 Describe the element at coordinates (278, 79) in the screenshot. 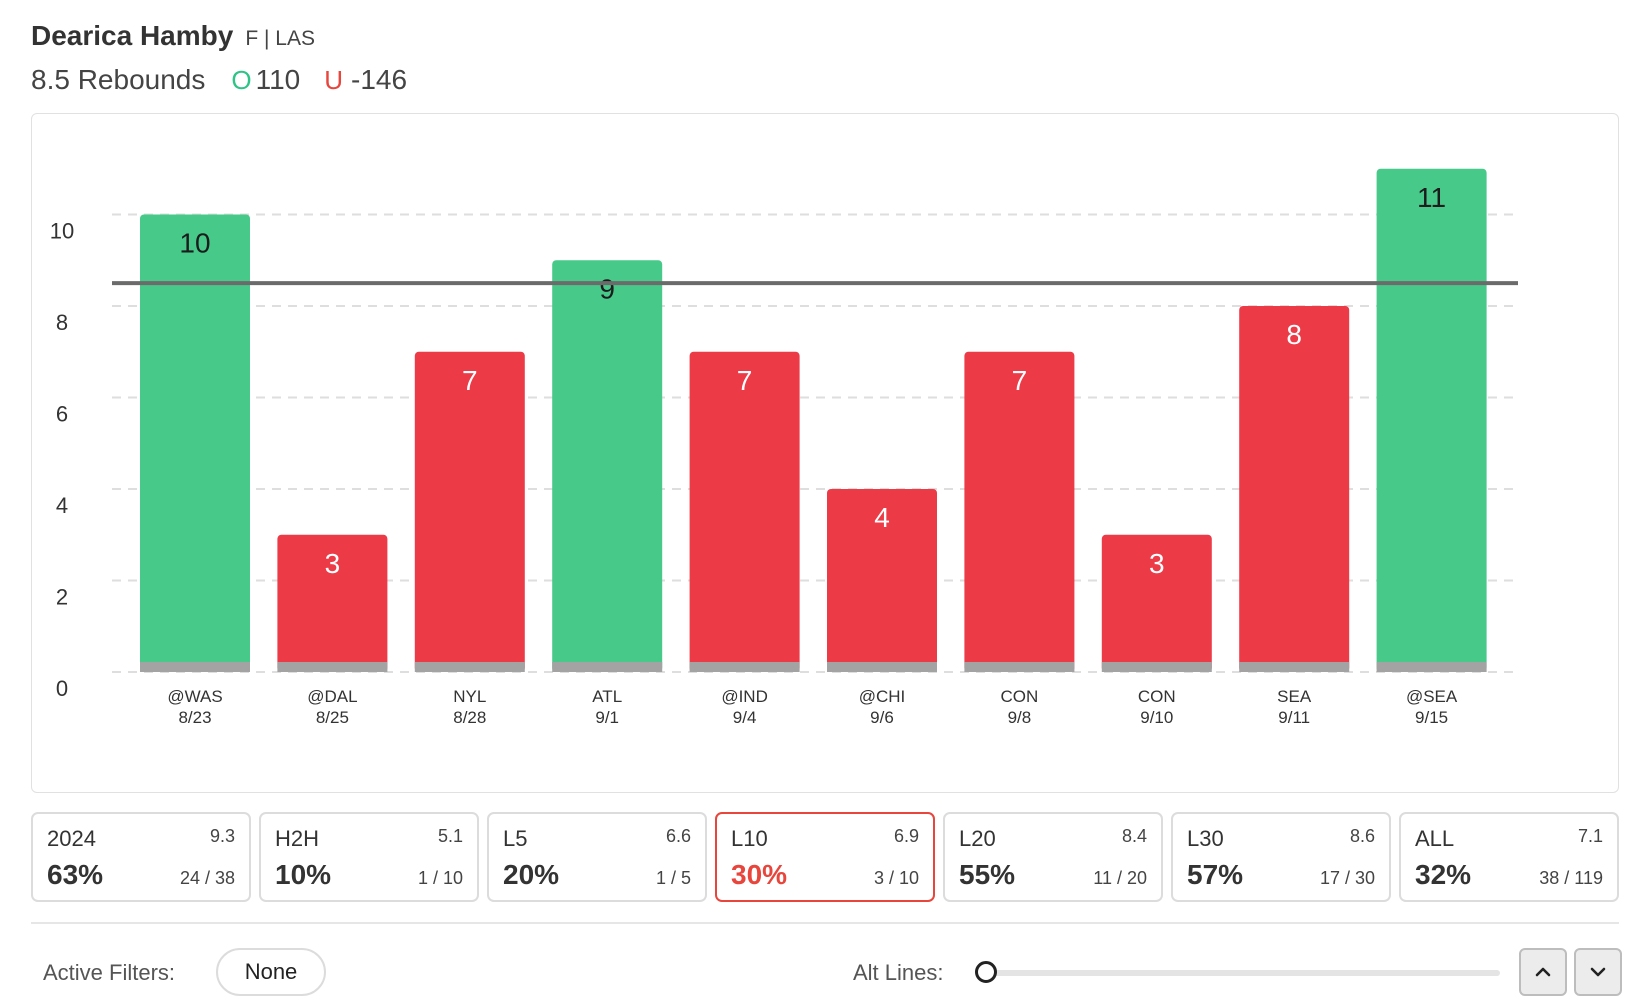

I see `over-odds: 110` at that location.